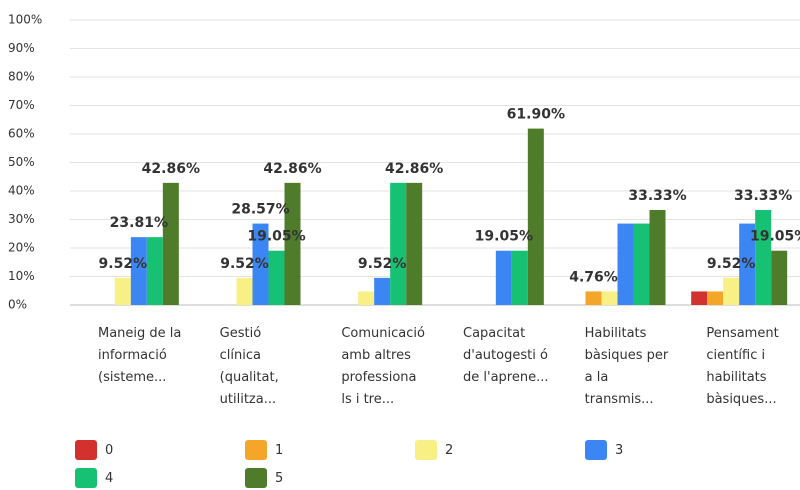  Describe the element at coordinates (449, 450) in the screenshot. I see `legend-label: 2` at that location.